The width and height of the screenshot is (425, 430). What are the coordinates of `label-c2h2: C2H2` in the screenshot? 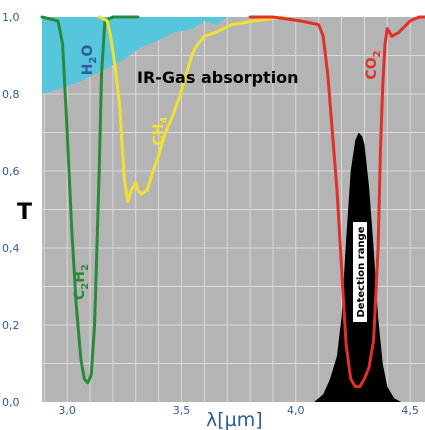 It's located at (81, 282).